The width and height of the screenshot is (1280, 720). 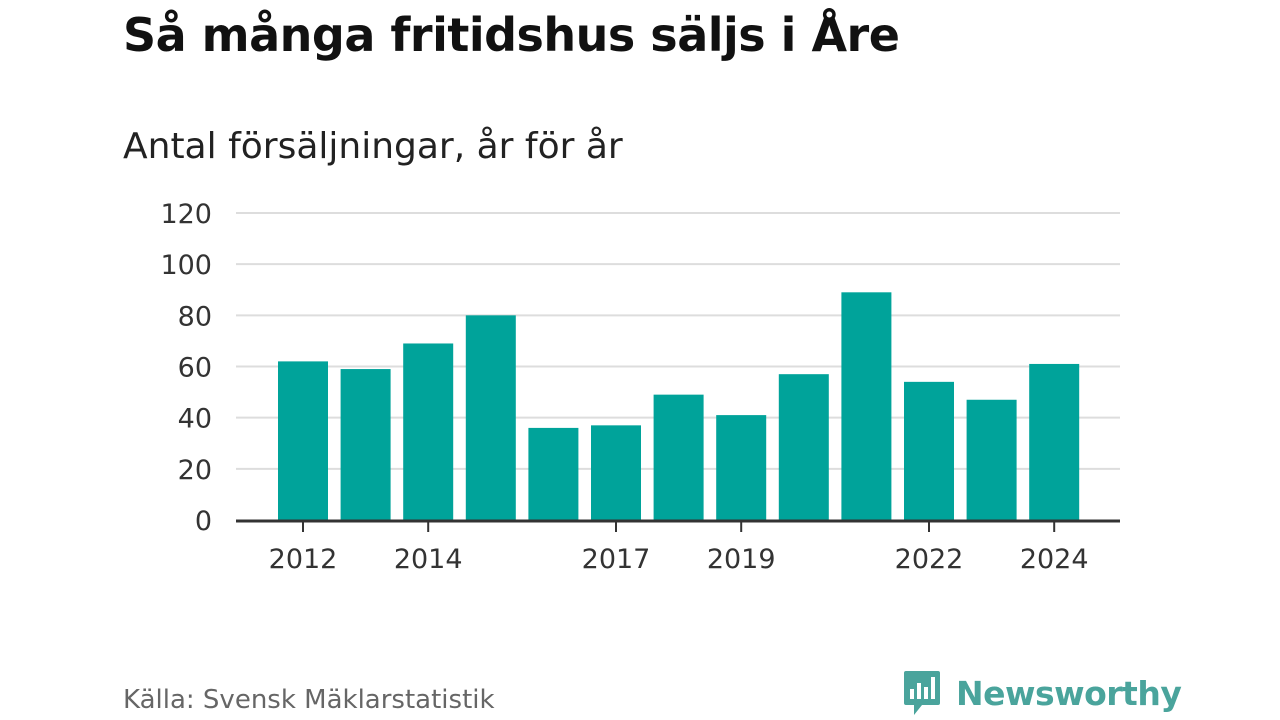 What do you see at coordinates (1069, 693) in the screenshot?
I see `brand-name: Newsworthy` at bounding box center [1069, 693].